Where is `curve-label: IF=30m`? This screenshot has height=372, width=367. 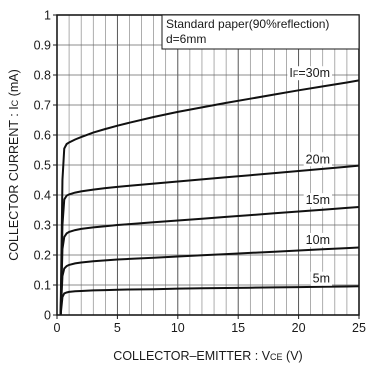
curve-label: IF=30m is located at coordinates (310, 73).